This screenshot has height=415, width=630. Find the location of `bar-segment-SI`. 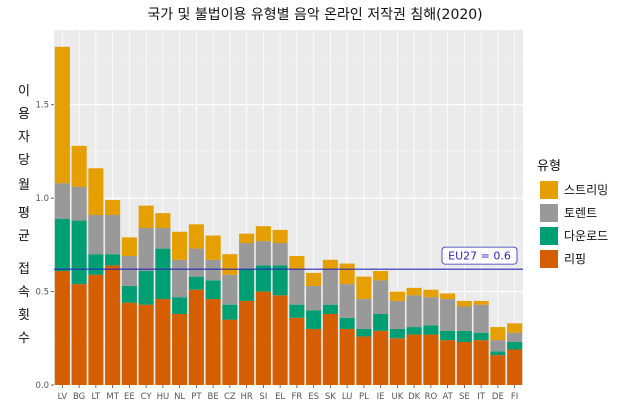

bar-segment-SI is located at coordinates (263, 234).